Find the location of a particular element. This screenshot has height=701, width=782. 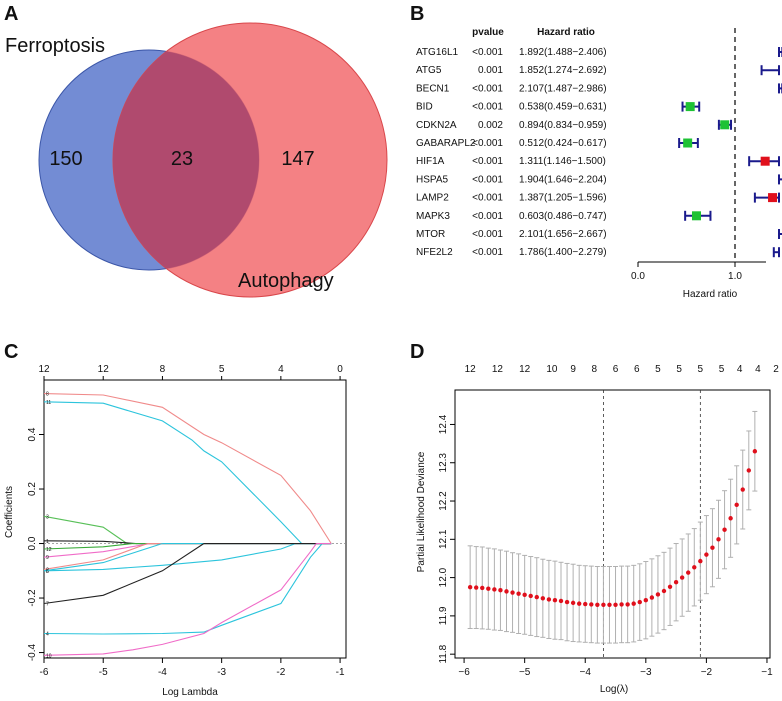

cv-y-tick-label: 12.2 is located at coordinates (443, 501).